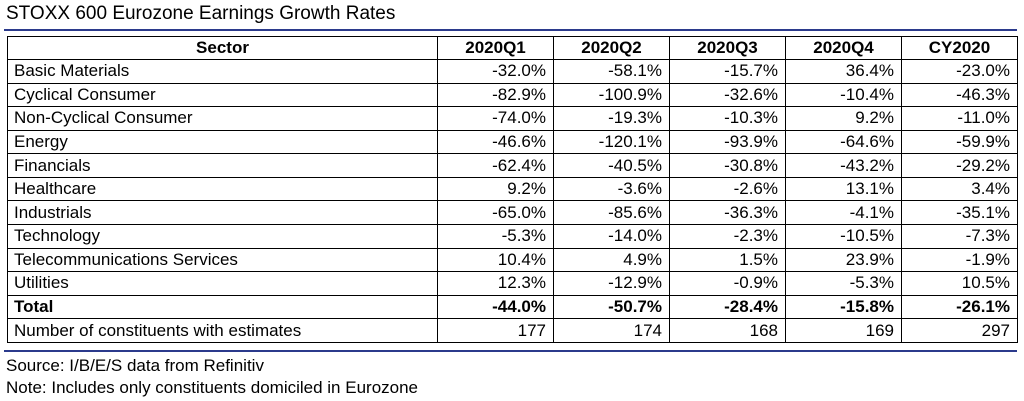 This screenshot has height=401, width=1024. What do you see at coordinates (843, 260) in the screenshot?
I see `value-cell: 23.9%` at bounding box center [843, 260].